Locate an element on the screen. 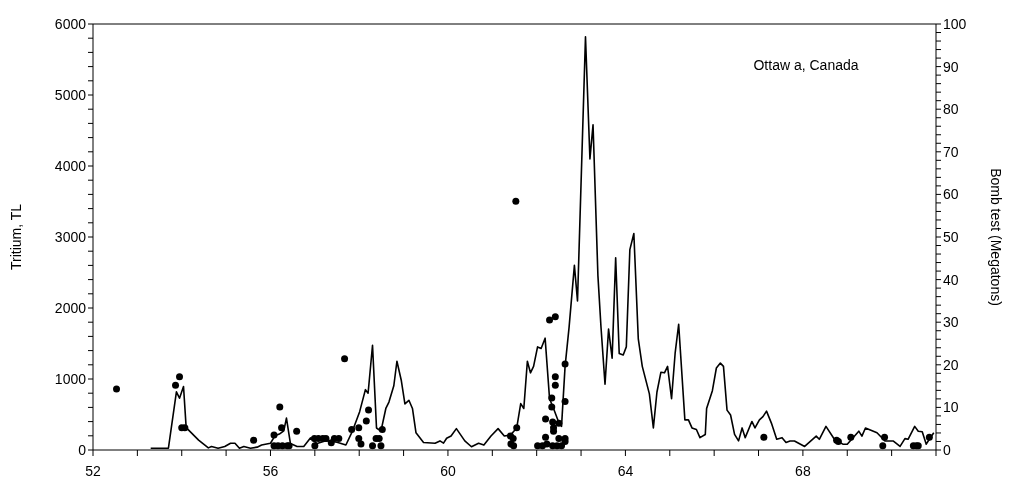 The width and height of the screenshot is (1010, 502). y-axis-title: Tritium, TL is located at coordinates (15, 237).